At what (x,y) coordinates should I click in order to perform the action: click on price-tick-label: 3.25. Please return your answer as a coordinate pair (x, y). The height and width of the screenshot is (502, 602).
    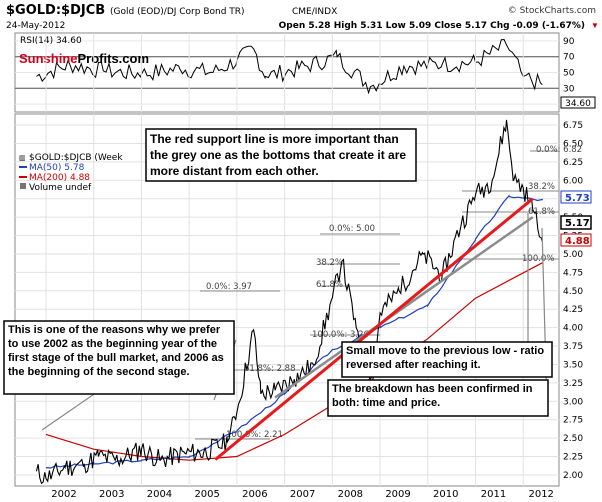
    Looking at the image, I should click on (573, 384).